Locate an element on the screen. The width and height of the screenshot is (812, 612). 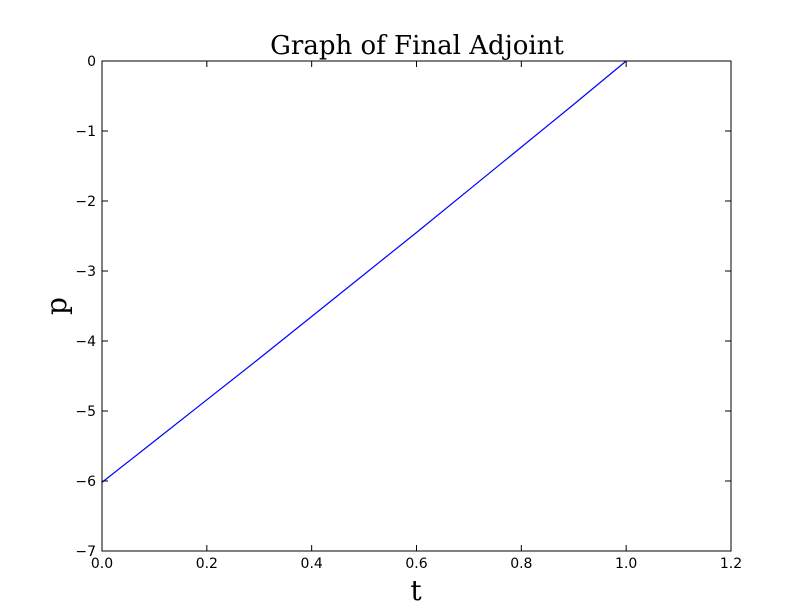
x-tick-label: 1.2 is located at coordinates (731, 564).